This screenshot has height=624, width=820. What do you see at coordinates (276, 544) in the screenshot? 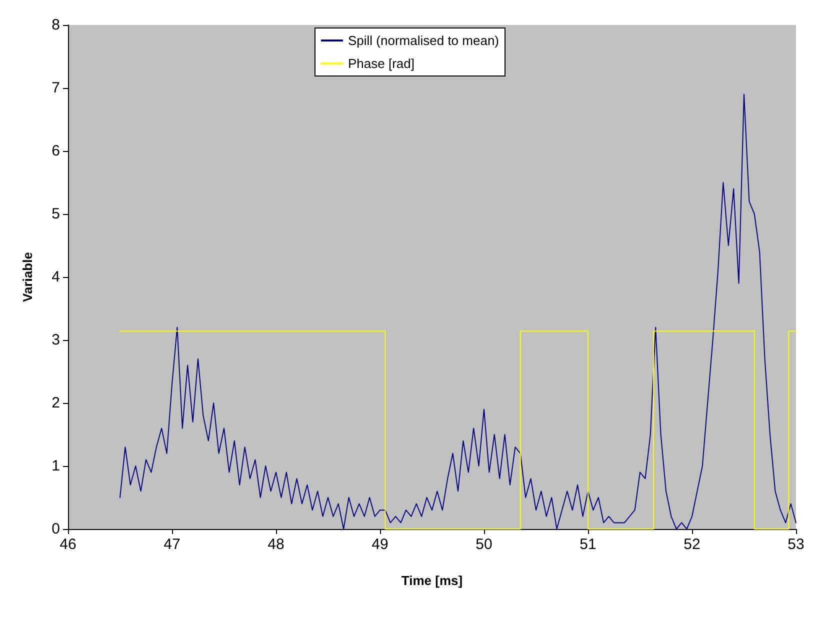
I see `x-tick-label: 48` at bounding box center [276, 544].